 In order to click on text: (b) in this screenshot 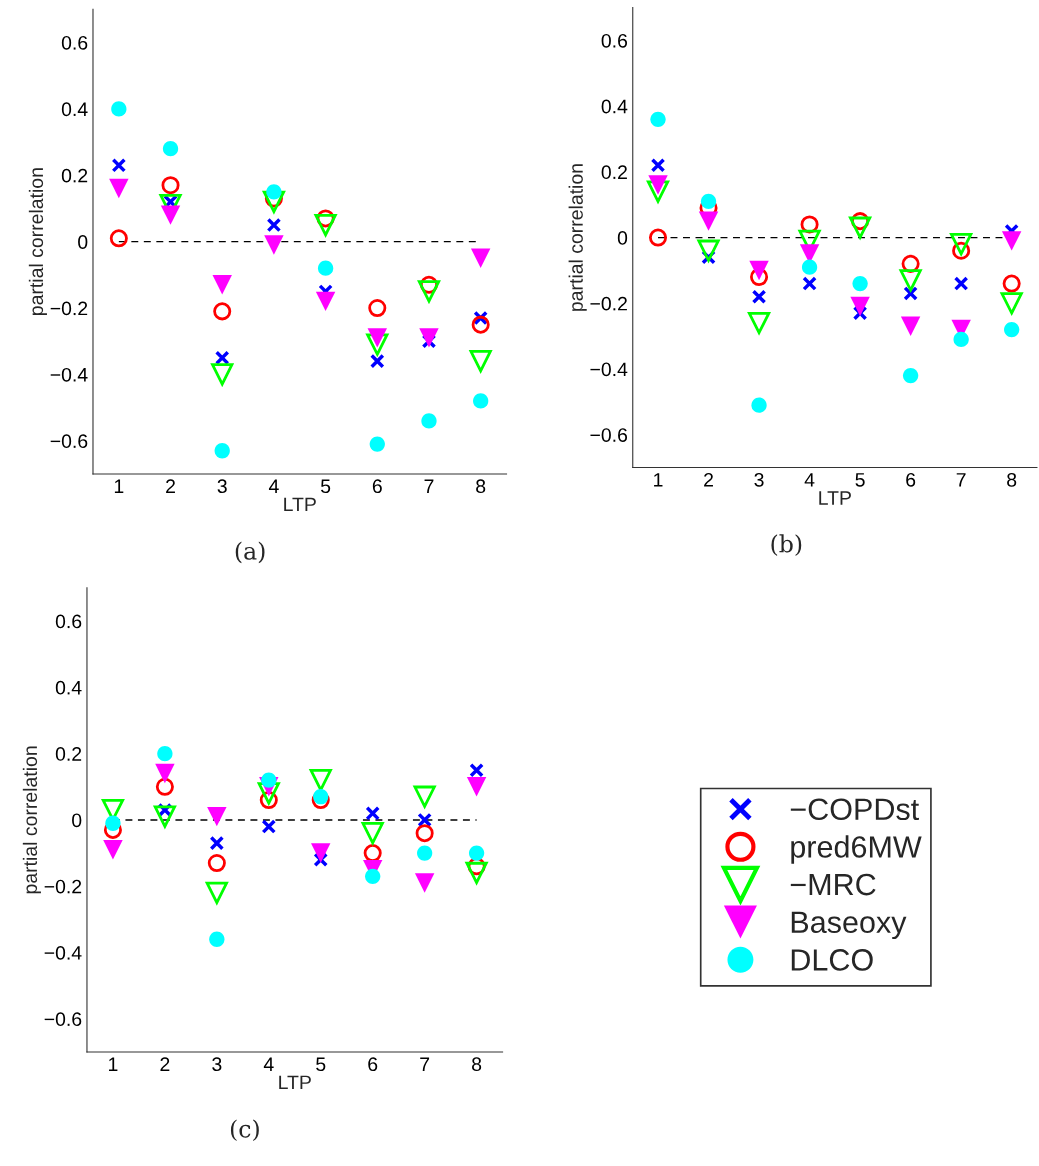, I will do `click(786, 545)`.